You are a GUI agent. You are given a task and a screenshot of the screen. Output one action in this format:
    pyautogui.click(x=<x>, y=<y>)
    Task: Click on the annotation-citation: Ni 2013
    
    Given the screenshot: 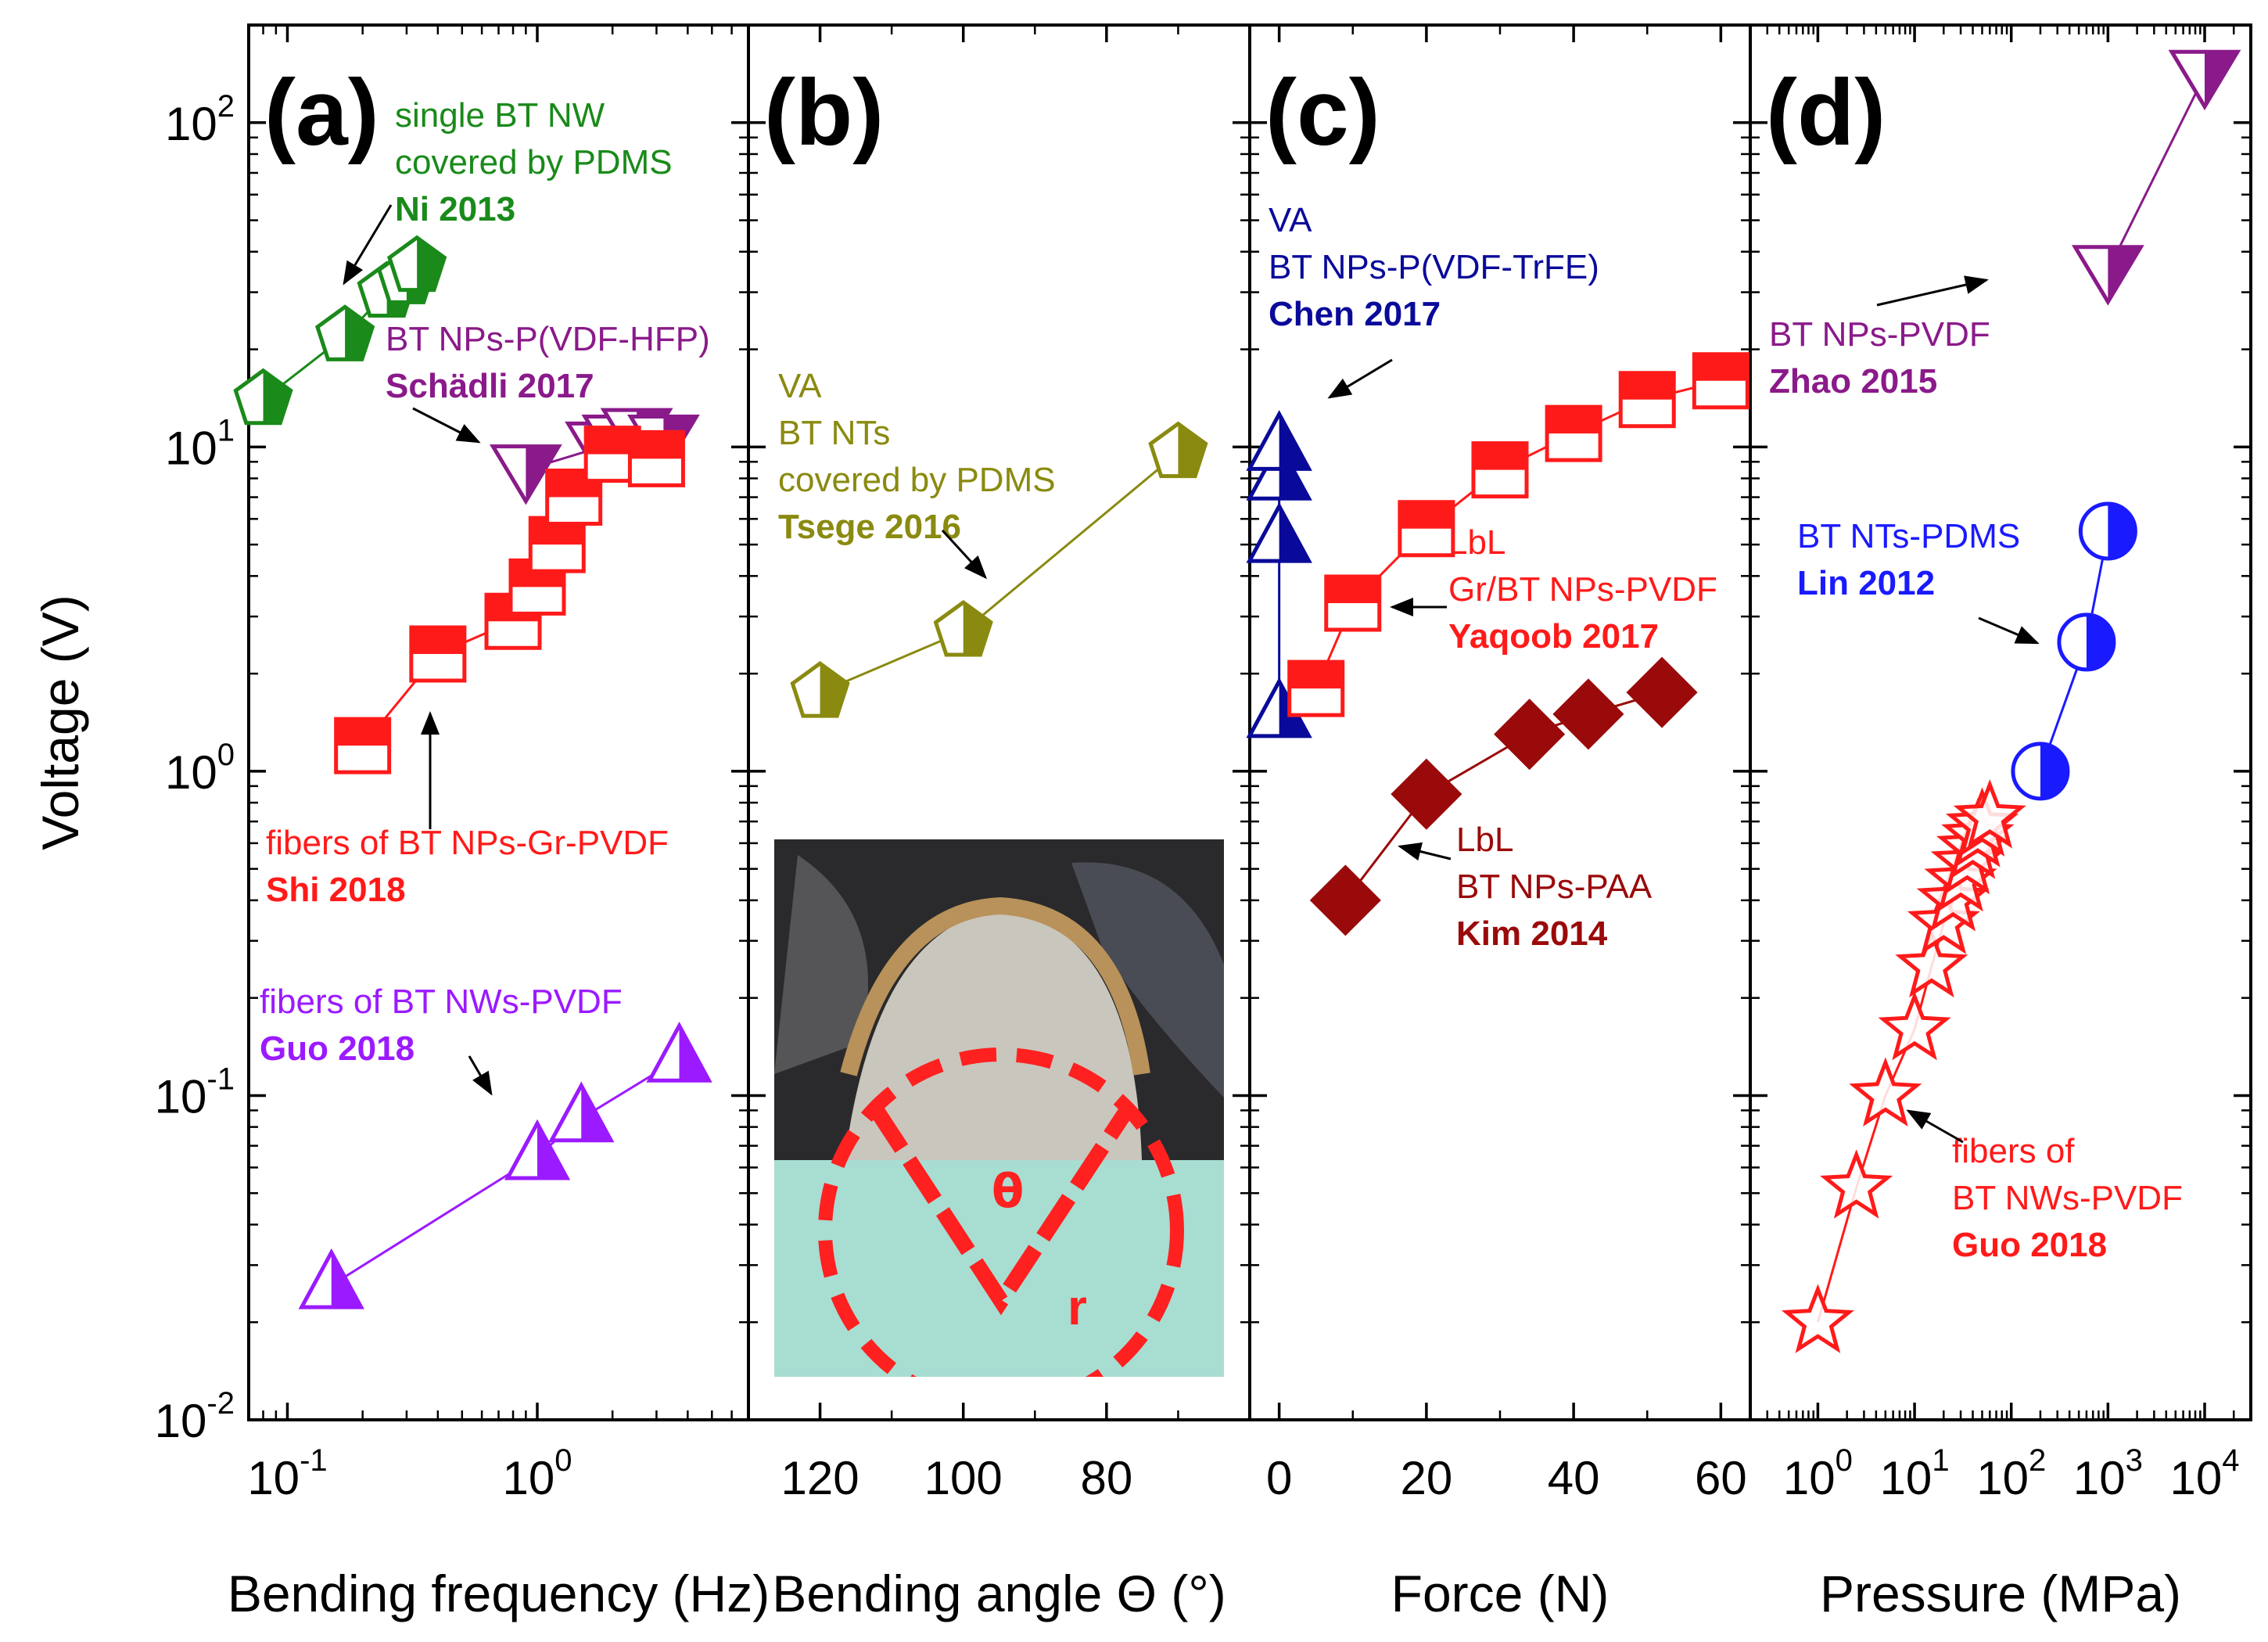 What is the action you would take?
    pyautogui.click(x=455, y=209)
    